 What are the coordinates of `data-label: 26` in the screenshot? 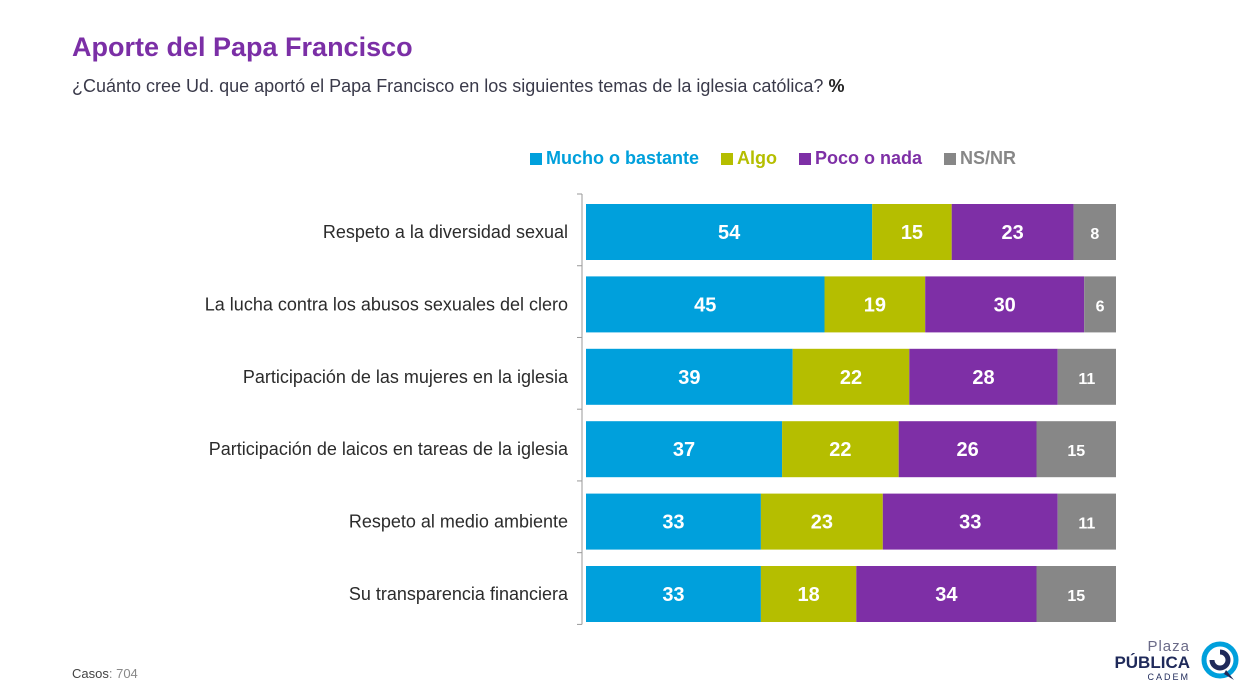 It's located at (967, 450).